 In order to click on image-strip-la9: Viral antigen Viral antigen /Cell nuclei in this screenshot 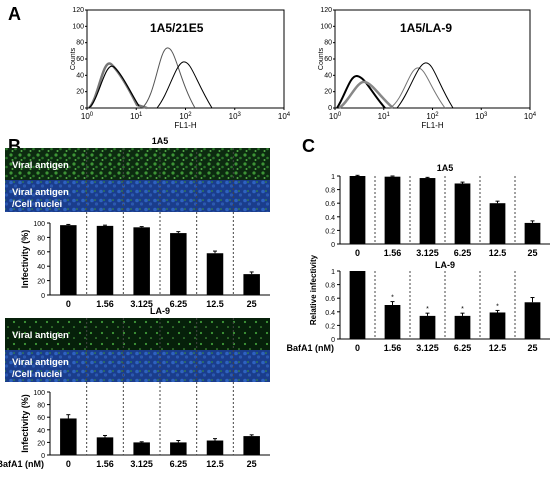, I will do `click(137, 350)`.